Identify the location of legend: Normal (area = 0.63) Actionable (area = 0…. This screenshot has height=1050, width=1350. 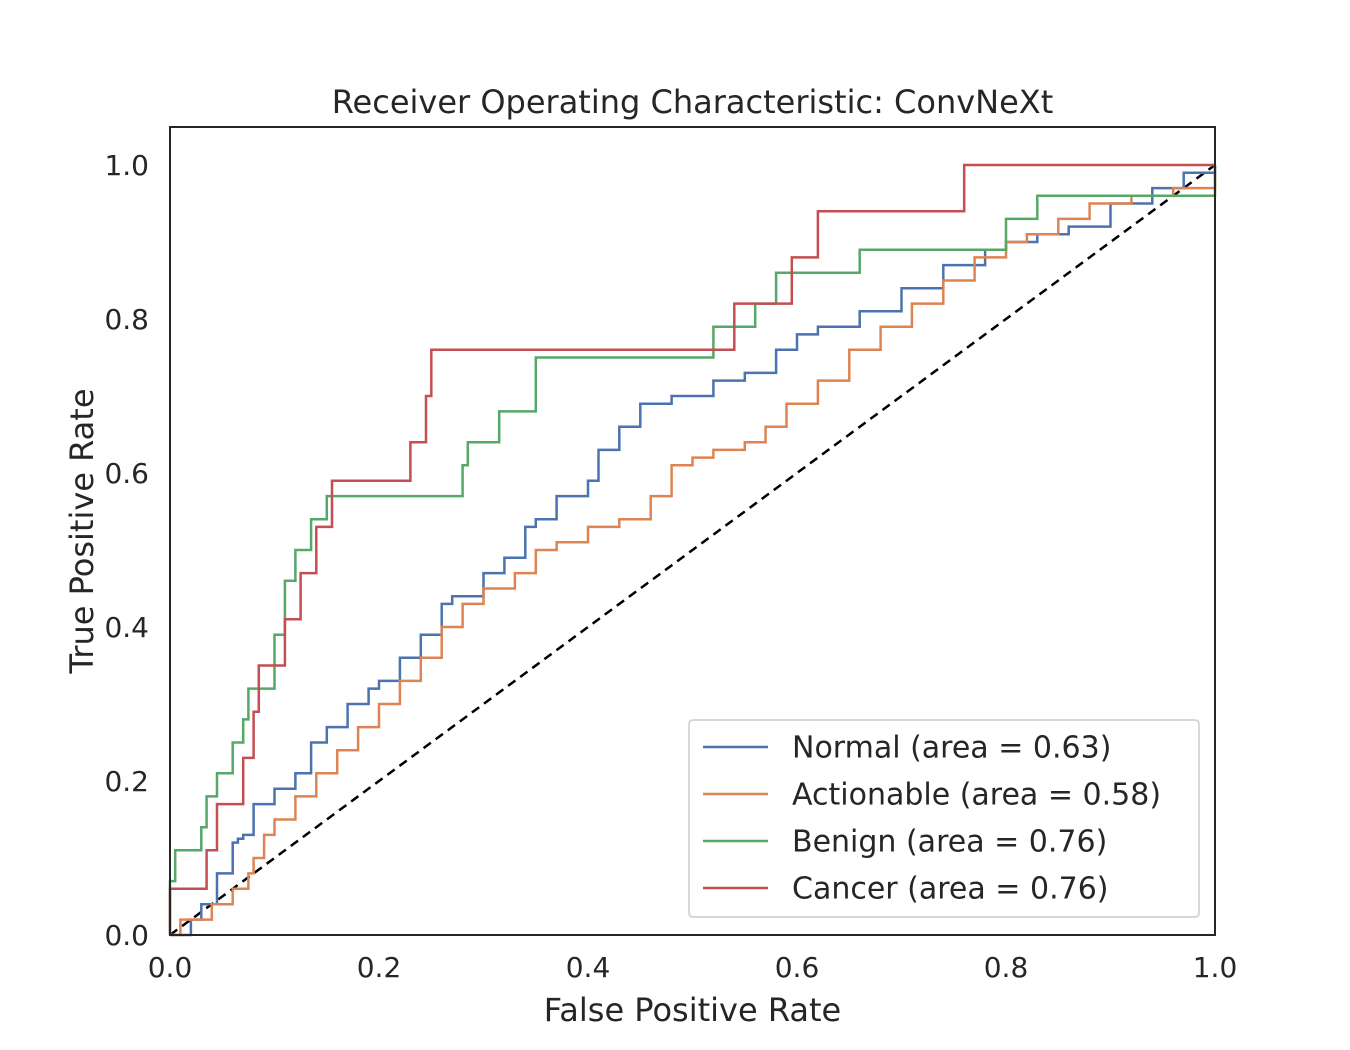
(944, 818).